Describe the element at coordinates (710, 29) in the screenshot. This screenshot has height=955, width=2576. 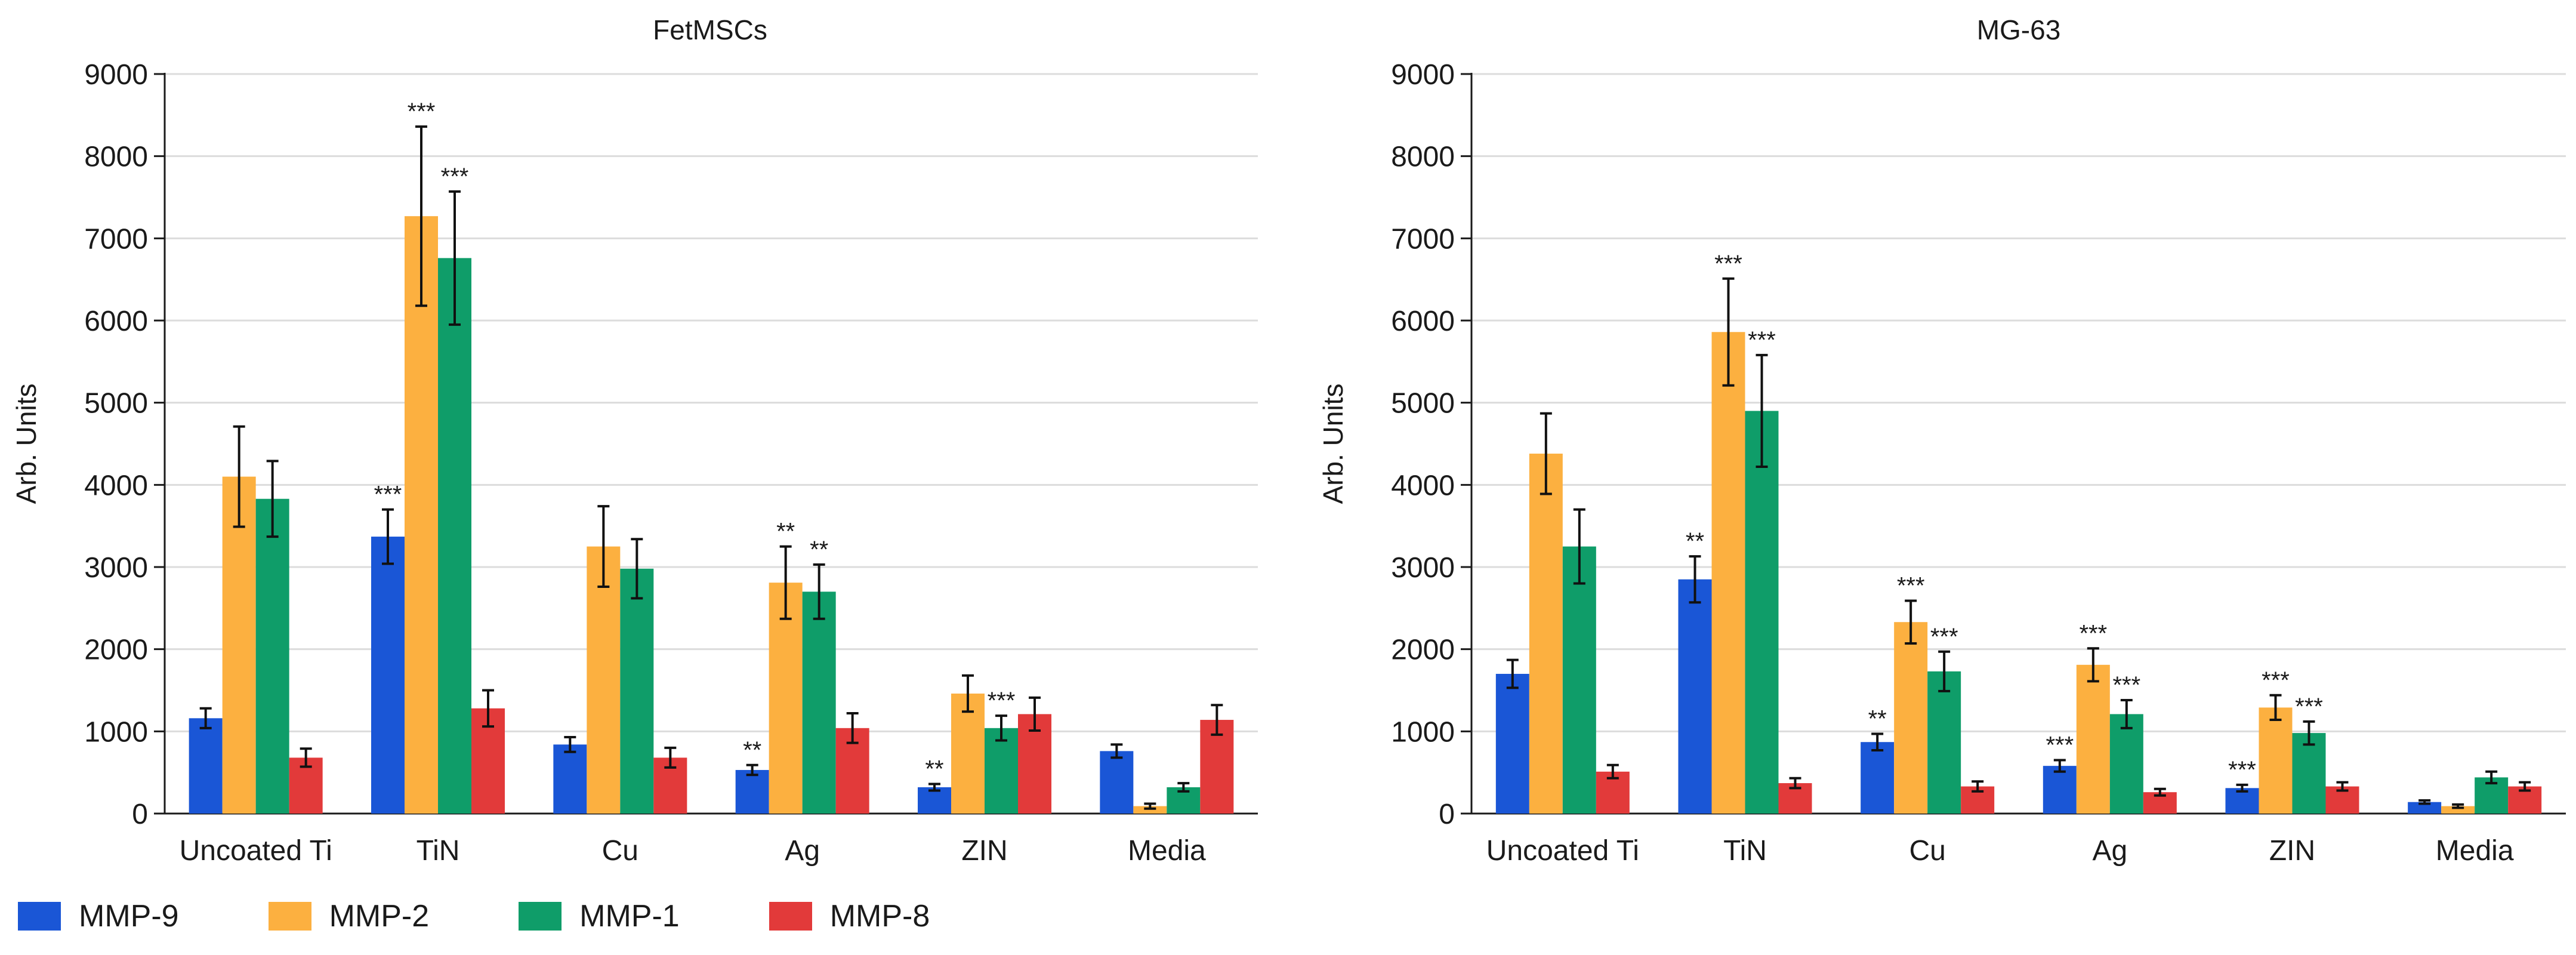
I see `chart-title: FetMSCs` at that location.